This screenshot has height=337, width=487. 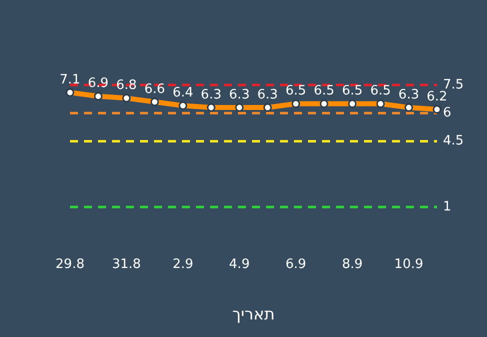 I want to click on ref-line-label: 1, so click(x=447, y=206).